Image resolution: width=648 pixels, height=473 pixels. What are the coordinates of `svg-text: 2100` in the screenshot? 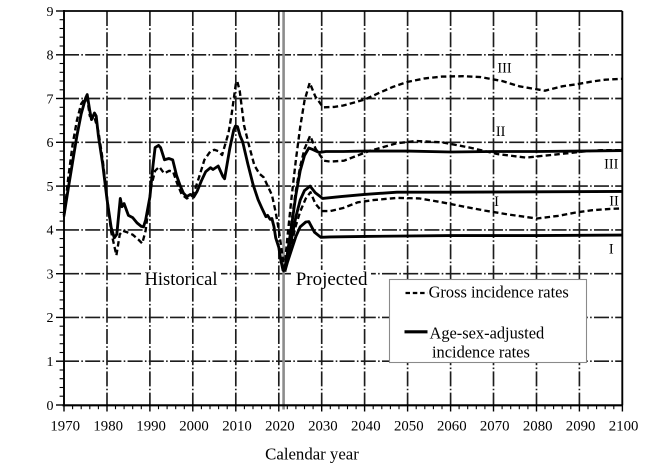 It's located at (624, 426).